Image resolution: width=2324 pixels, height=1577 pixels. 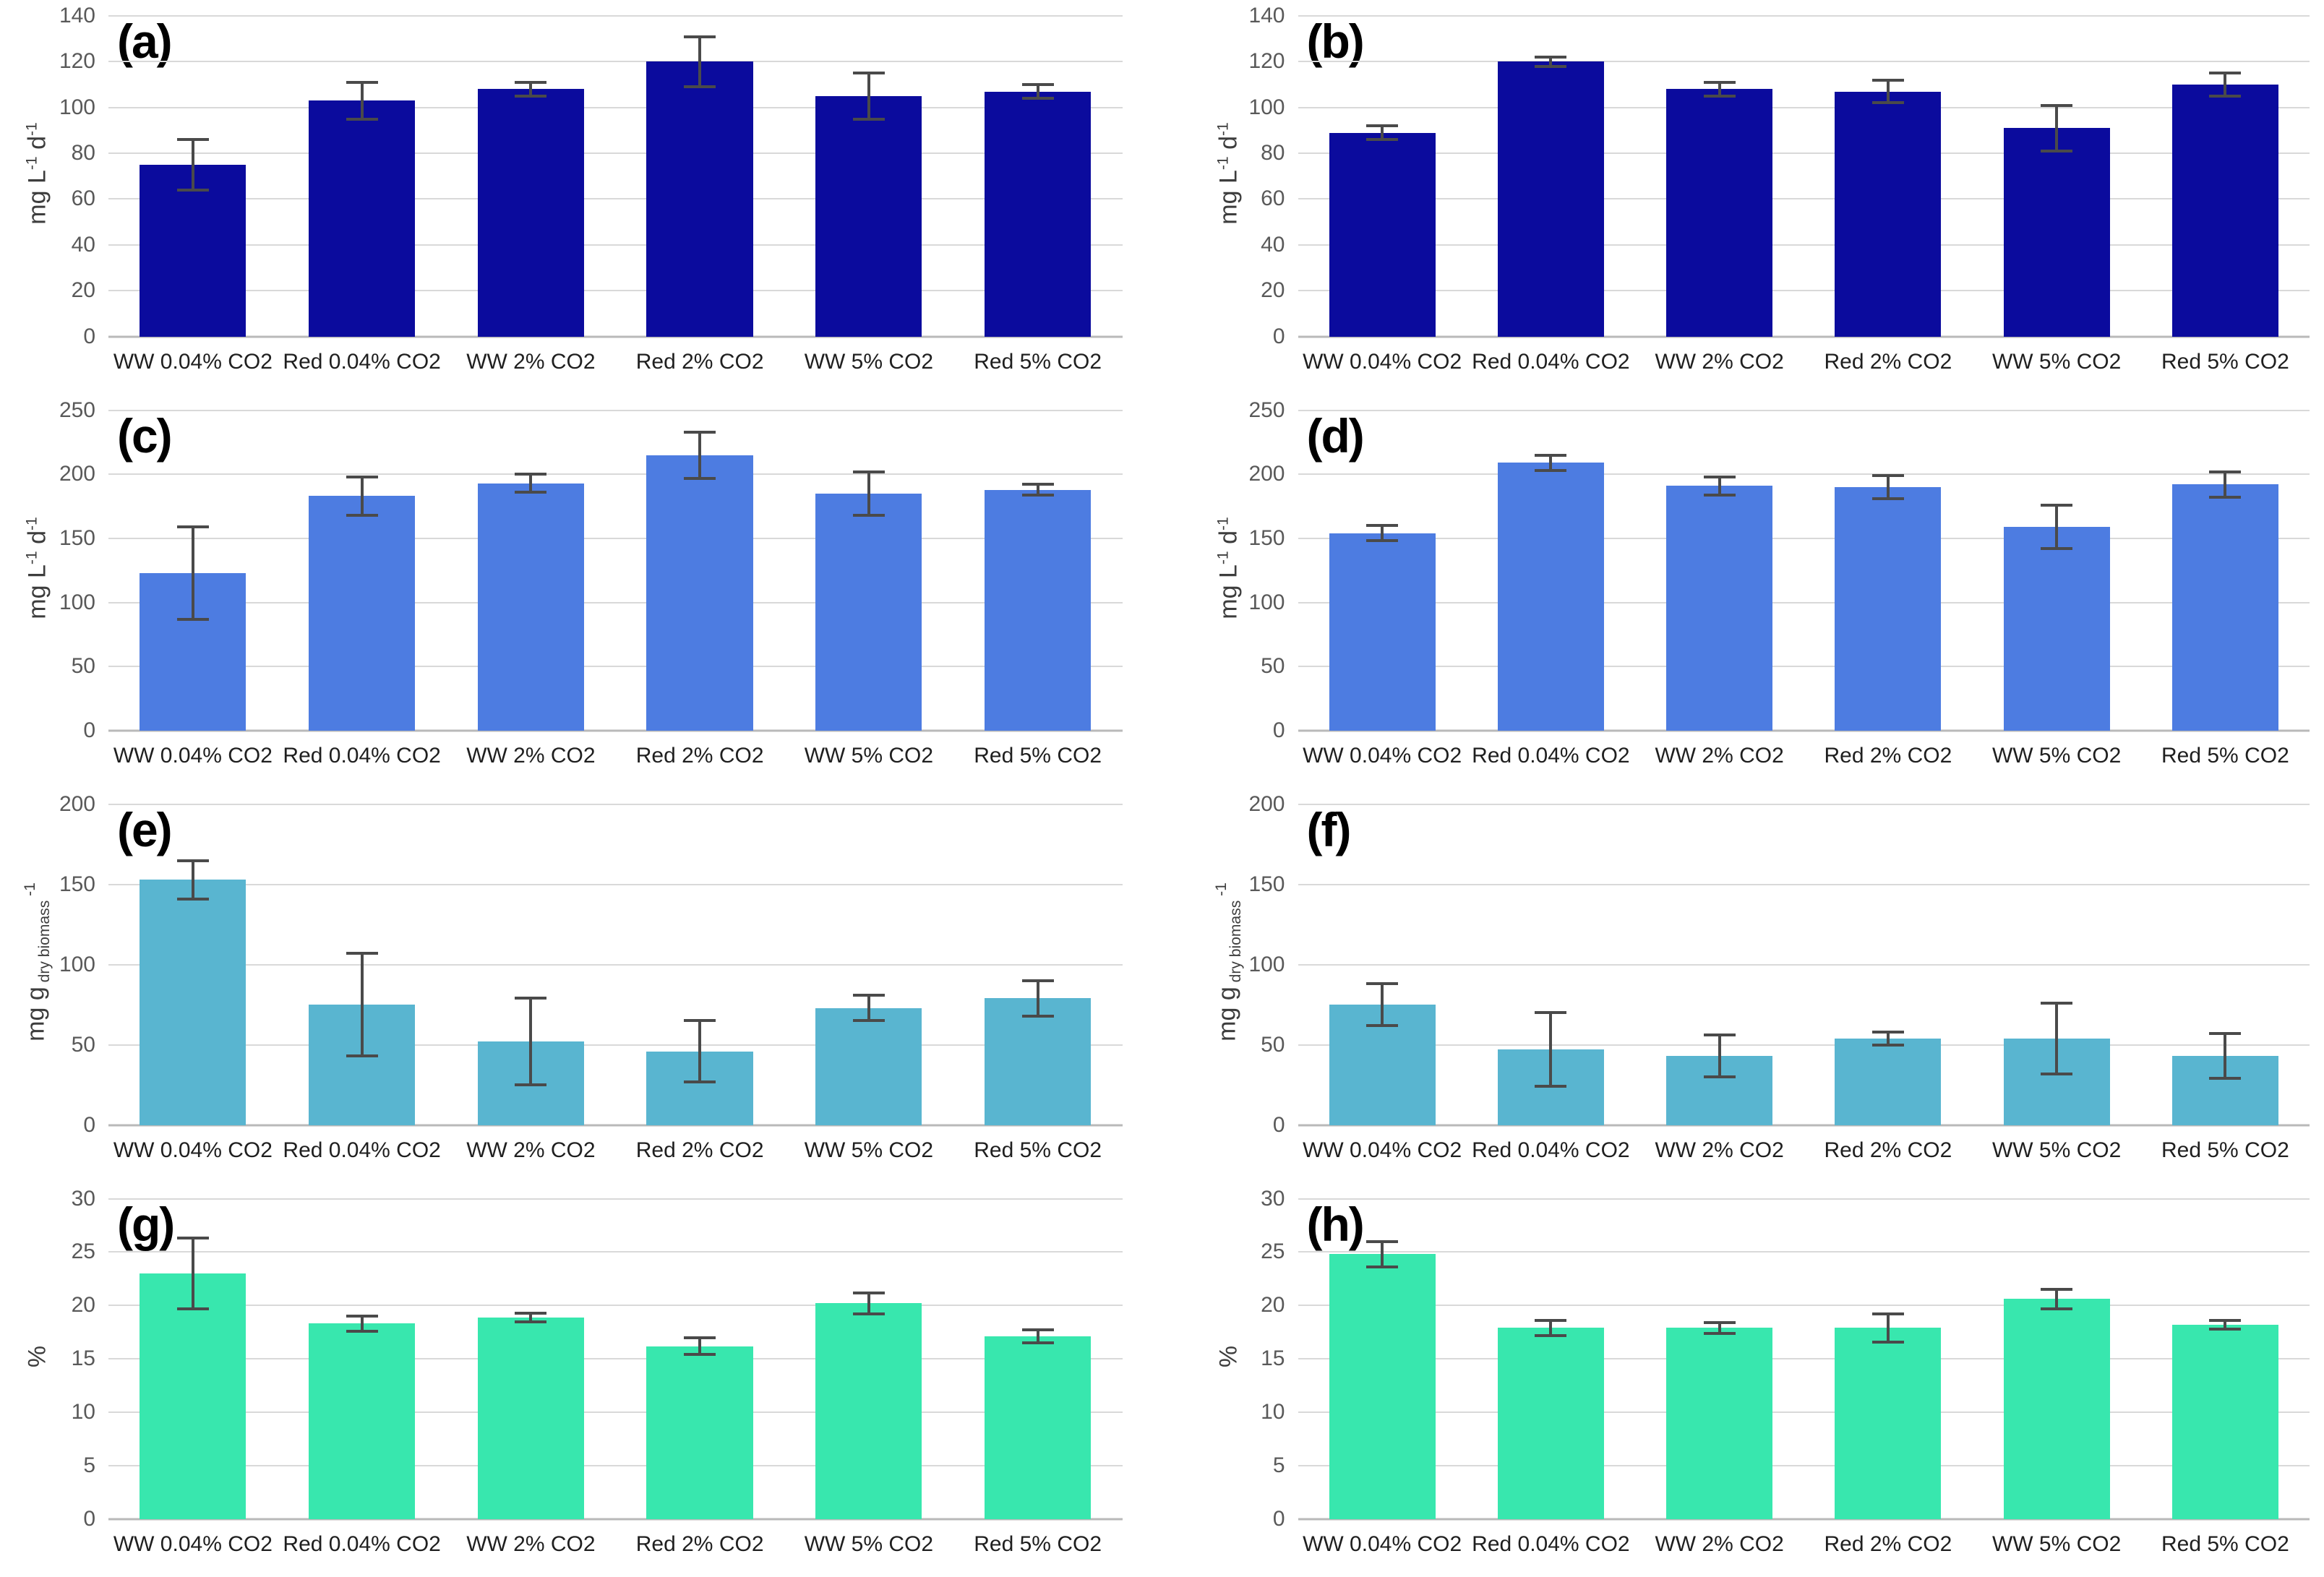 What do you see at coordinates (145, 829) in the screenshot?
I see `panel-label: (e)` at bounding box center [145, 829].